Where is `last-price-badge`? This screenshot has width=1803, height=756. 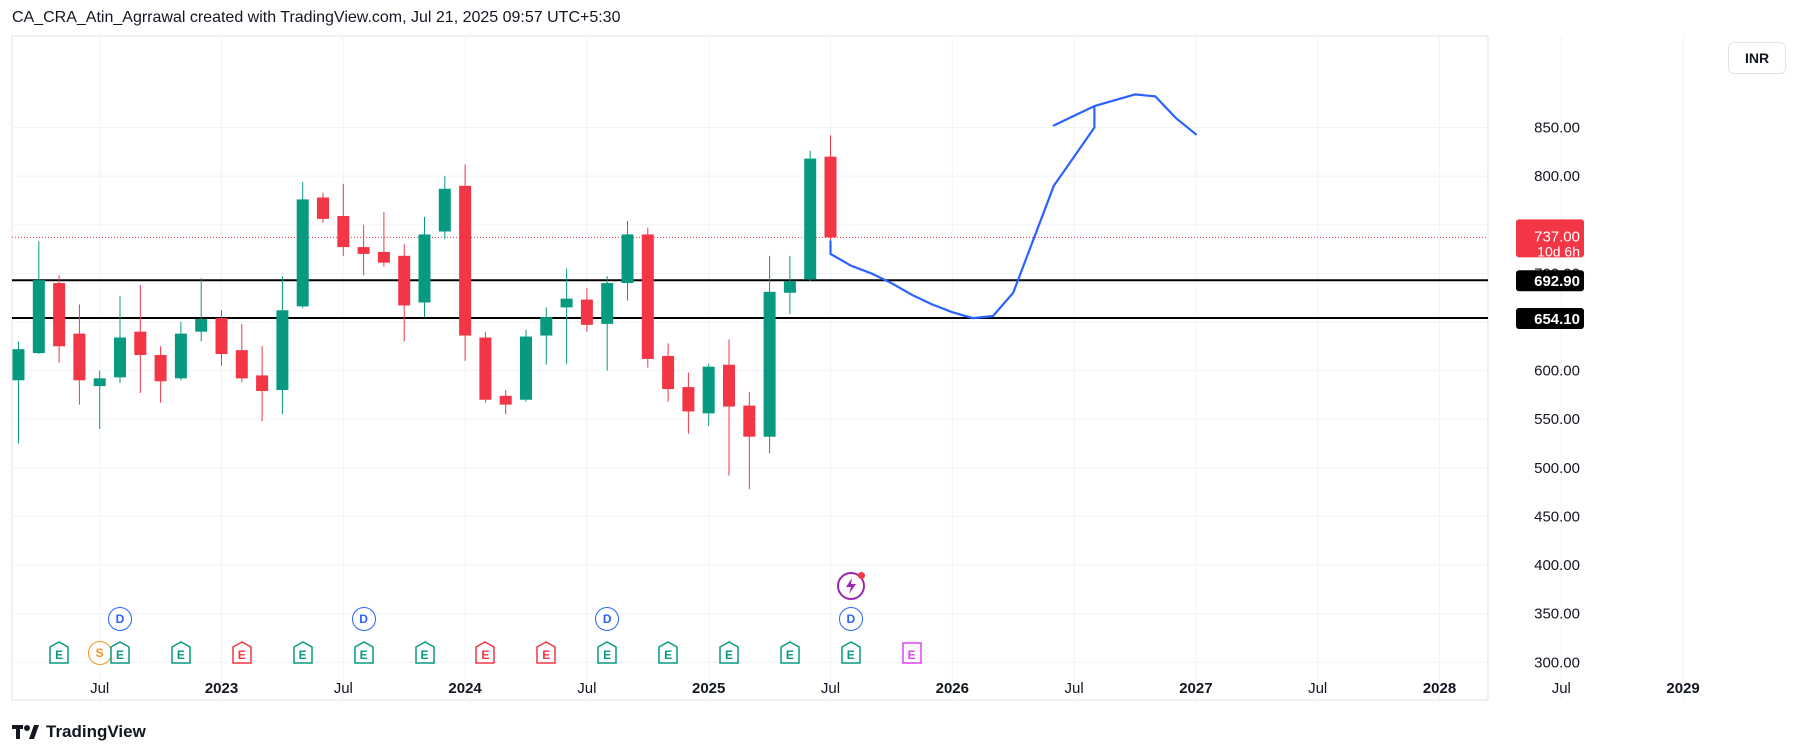 last-price-badge is located at coordinates (1550, 238).